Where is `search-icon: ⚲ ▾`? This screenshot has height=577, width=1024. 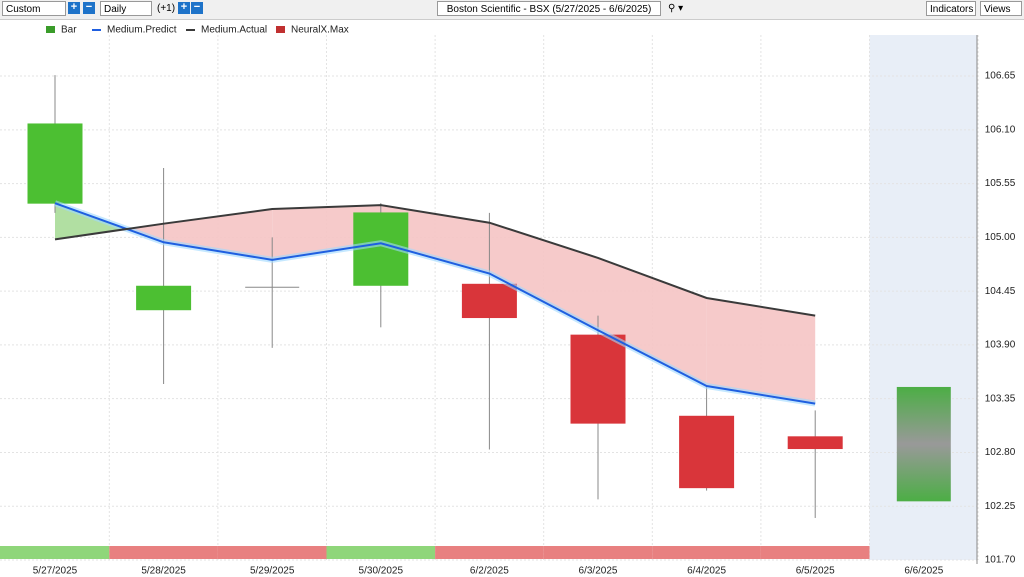 search-icon: ⚲ ▾ is located at coordinates (676, 8).